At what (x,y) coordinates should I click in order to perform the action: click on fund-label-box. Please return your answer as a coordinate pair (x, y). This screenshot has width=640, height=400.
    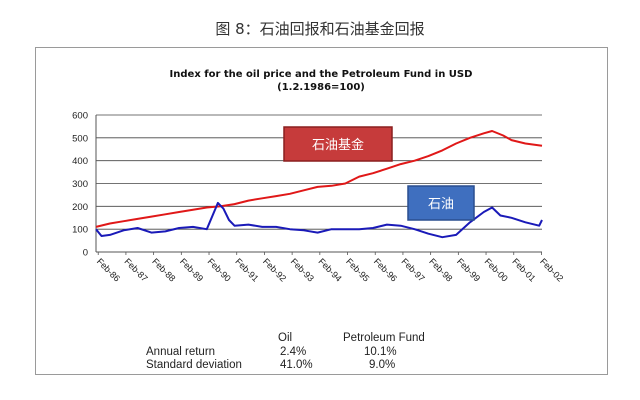
    Looking at the image, I should click on (338, 144).